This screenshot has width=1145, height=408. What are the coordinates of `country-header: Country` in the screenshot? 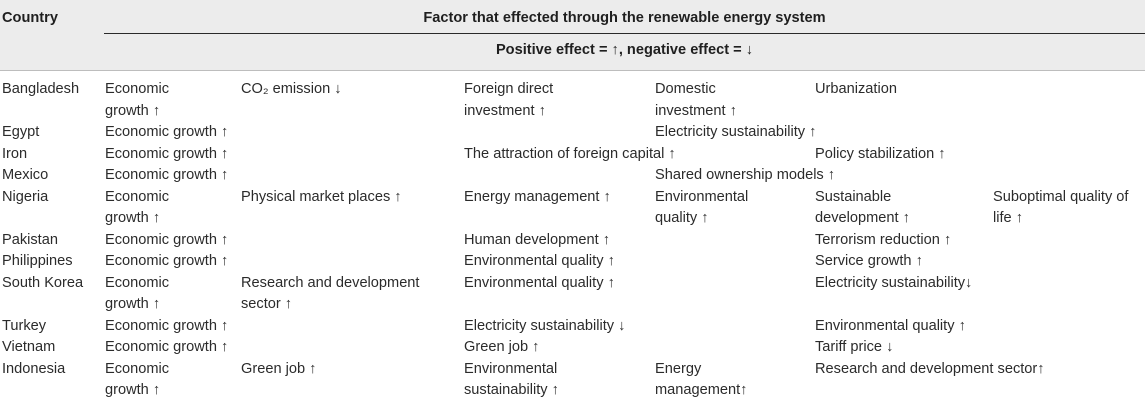 It's located at (30, 18).